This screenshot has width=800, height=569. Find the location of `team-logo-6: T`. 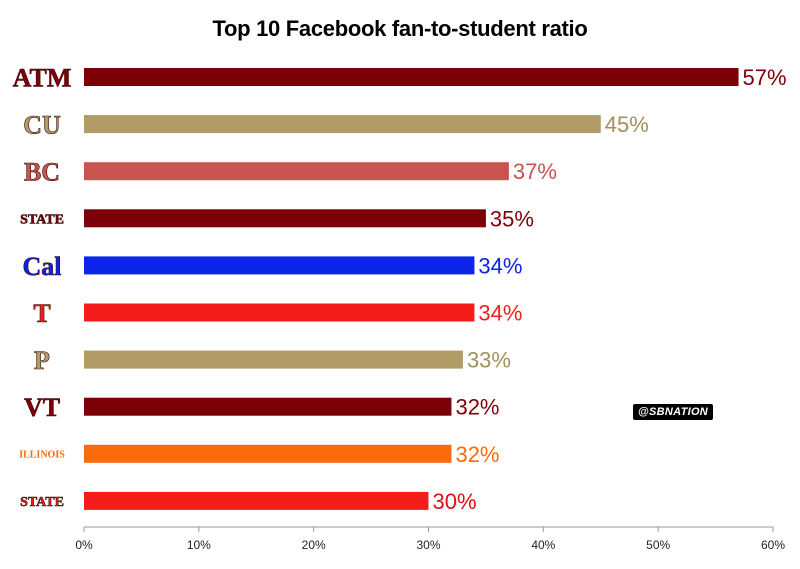

team-logo-6: T is located at coordinates (41, 313).